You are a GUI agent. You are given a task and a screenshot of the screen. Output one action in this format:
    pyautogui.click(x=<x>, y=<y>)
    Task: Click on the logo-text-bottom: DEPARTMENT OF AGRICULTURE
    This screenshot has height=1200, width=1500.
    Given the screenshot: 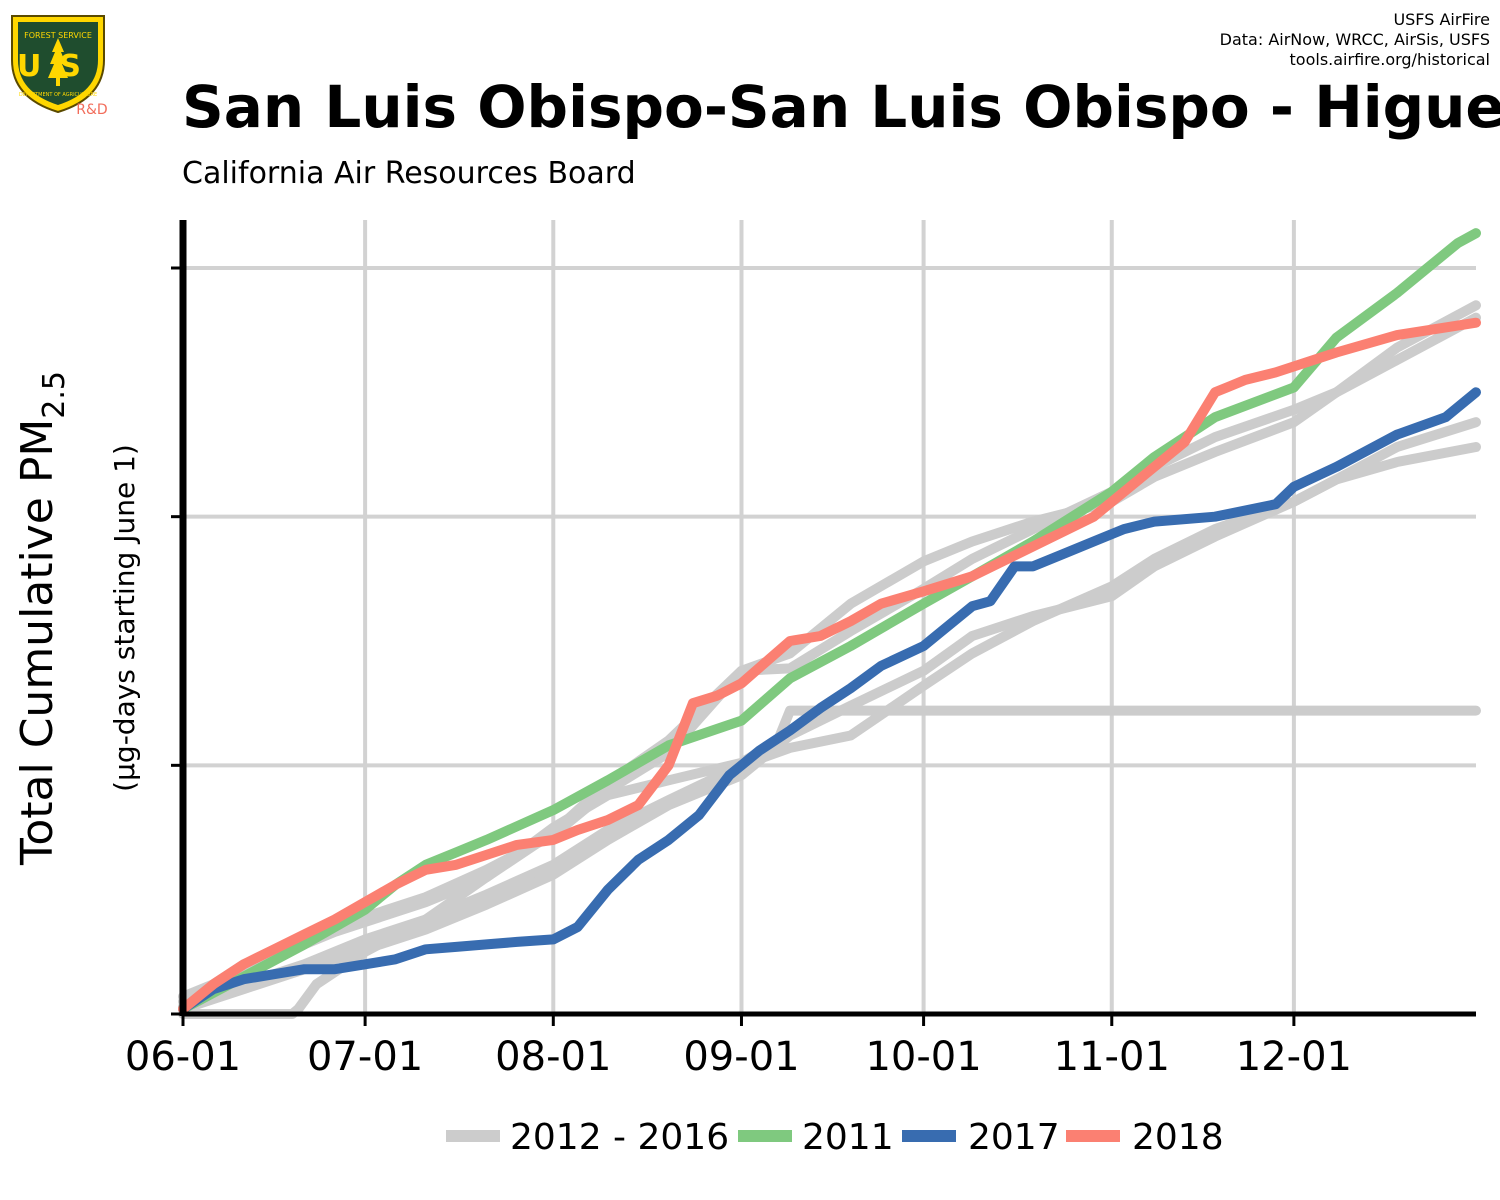 What is the action you would take?
    pyautogui.click(x=58, y=95)
    